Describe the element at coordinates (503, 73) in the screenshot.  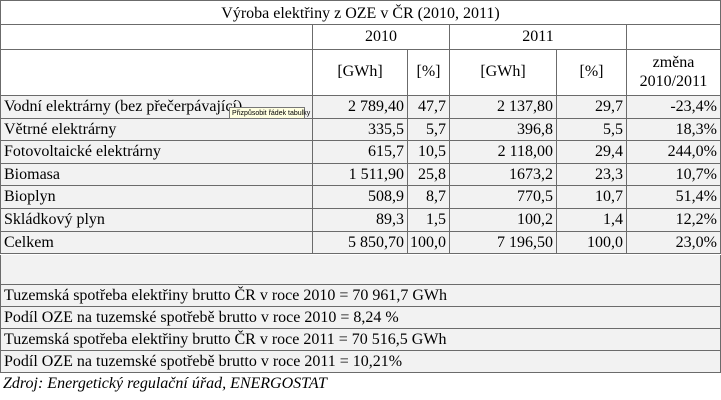
I see `unit-gwh-2011: [GWh]` at that location.